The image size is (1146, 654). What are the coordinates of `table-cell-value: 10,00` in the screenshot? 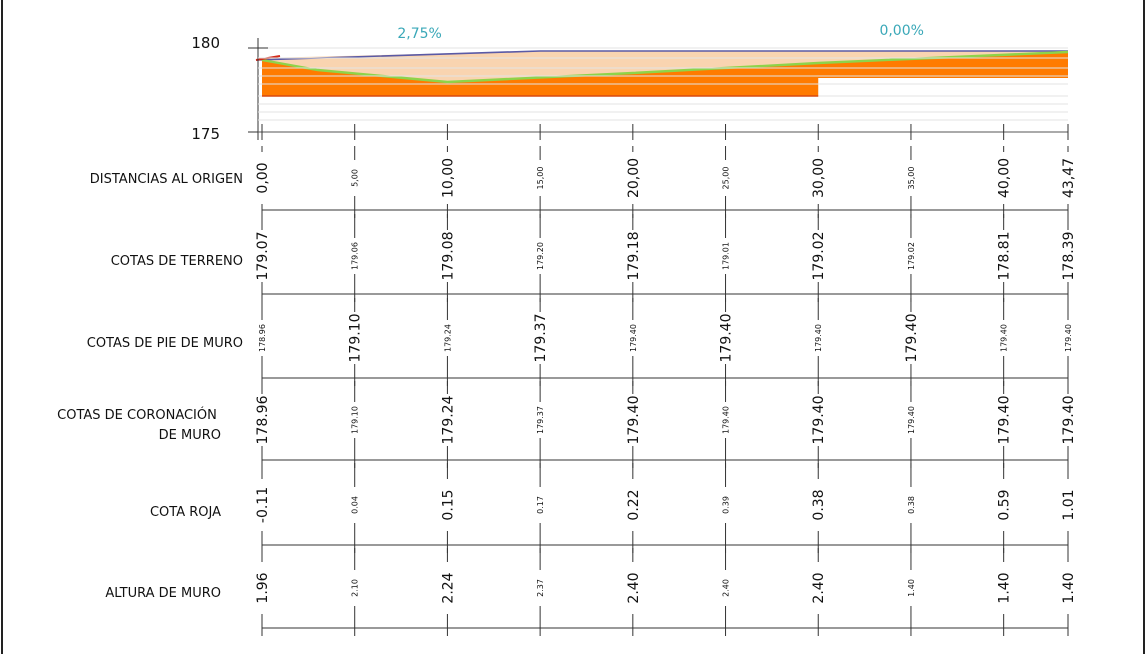 It's located at (448, 178).